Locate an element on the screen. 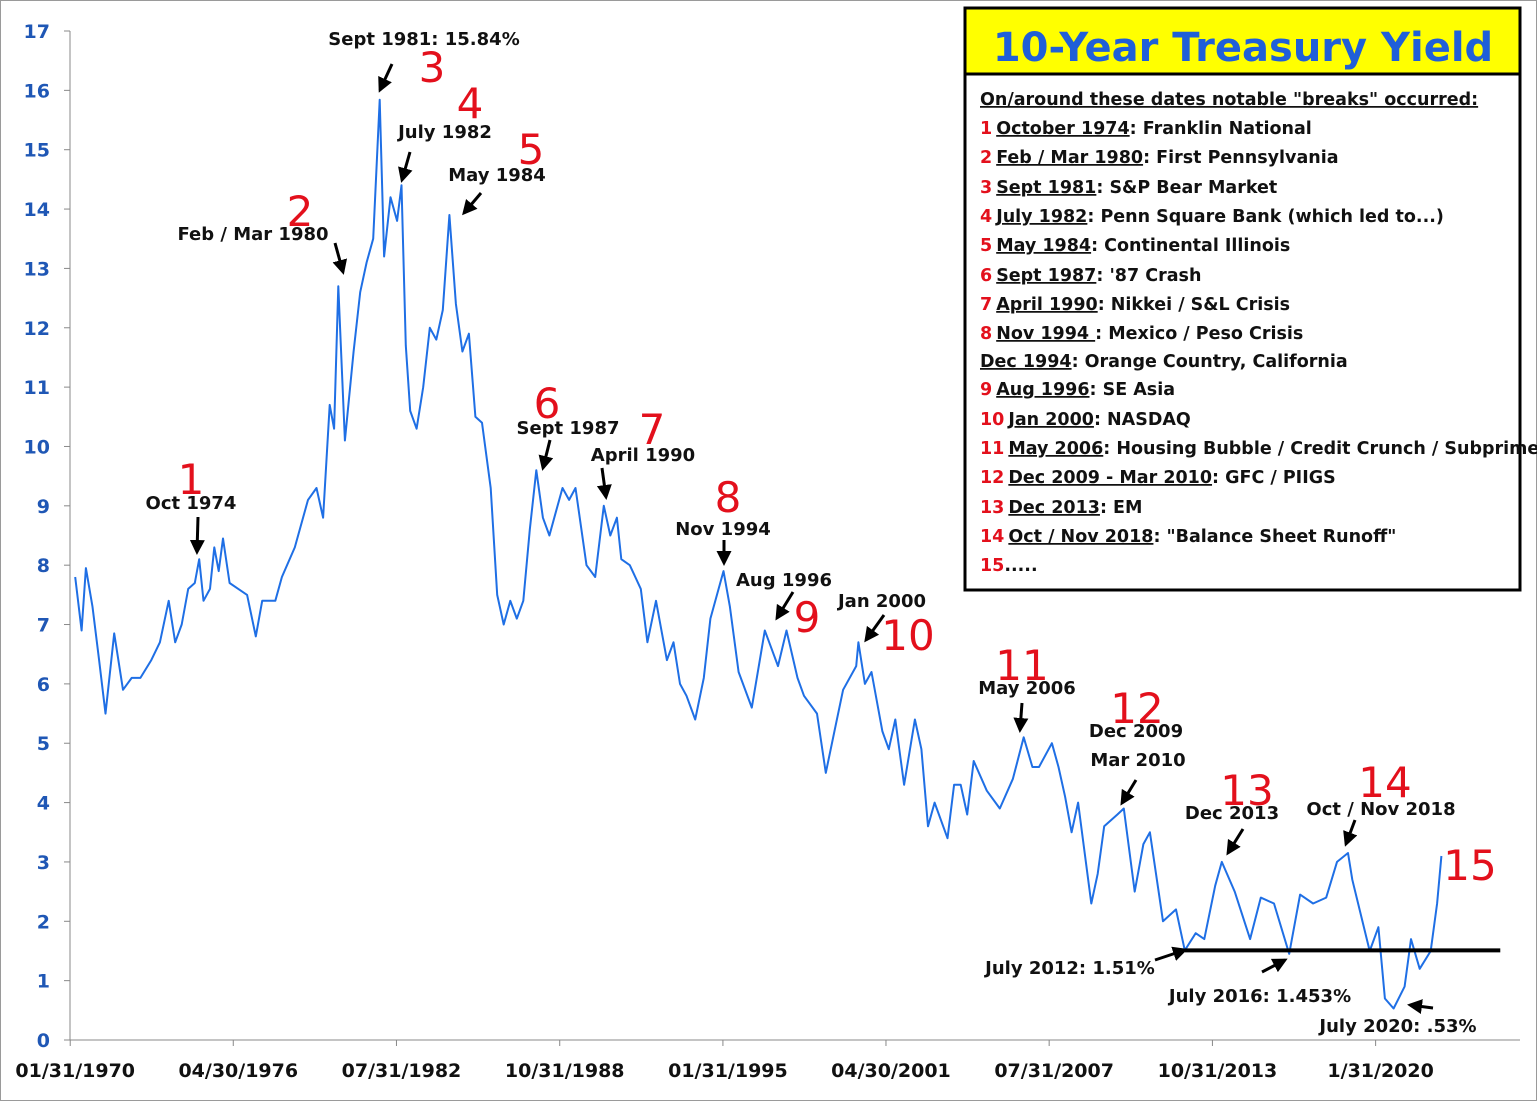 This screenshot has width=1537, height=1101. y-tick-label: 0 is located at coordinates (43, 1041).